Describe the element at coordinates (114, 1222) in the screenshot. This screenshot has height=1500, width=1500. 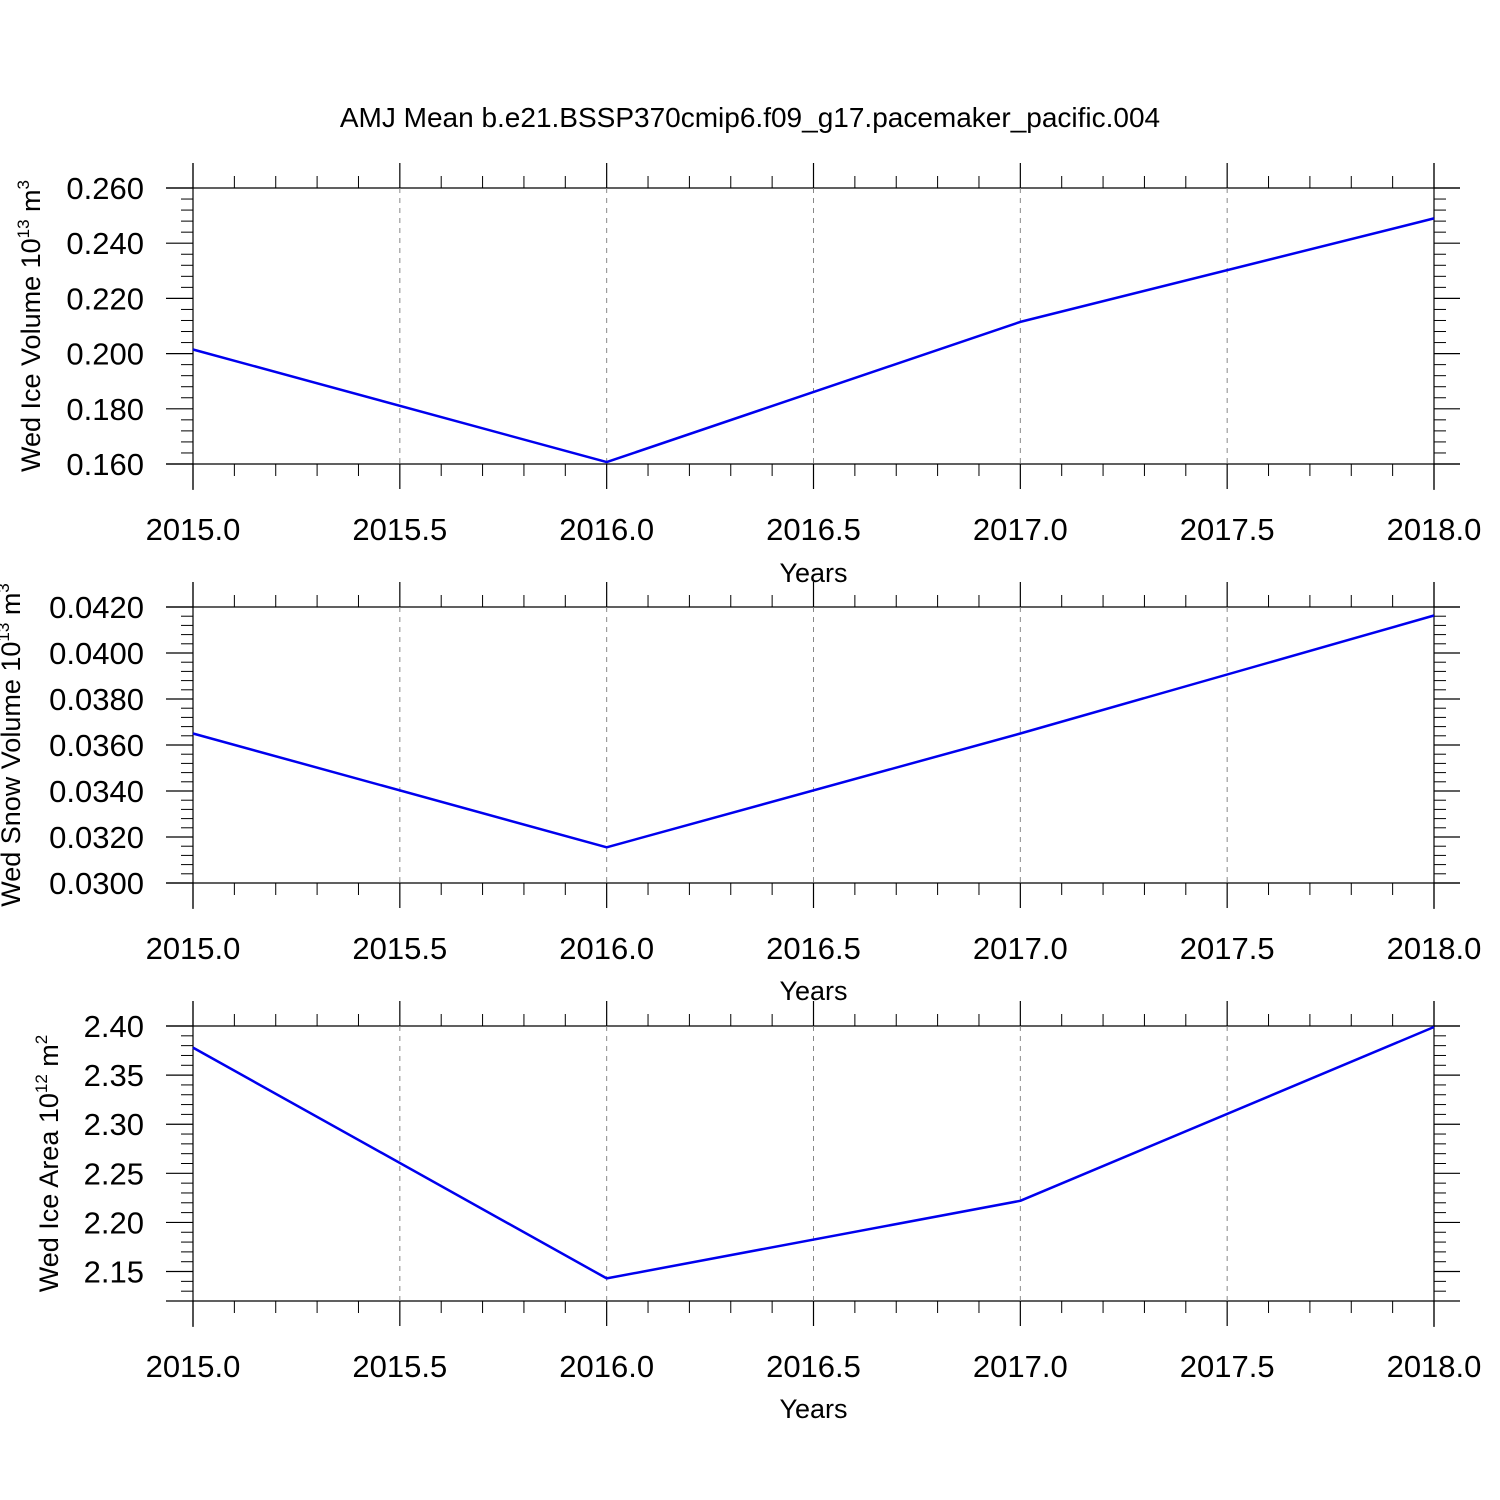
I see `y-tick-label: 2.20` at that location.